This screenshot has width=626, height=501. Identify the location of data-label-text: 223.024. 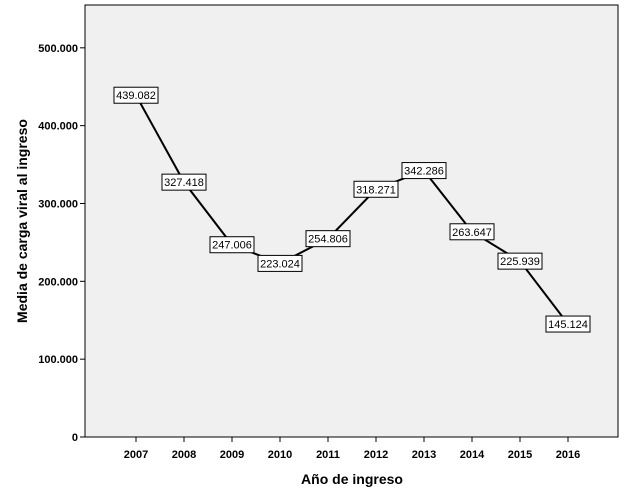
(280, 264).